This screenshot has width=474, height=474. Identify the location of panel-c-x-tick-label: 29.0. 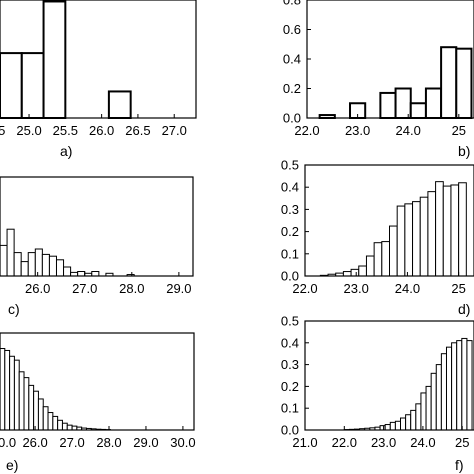
(178, 288).